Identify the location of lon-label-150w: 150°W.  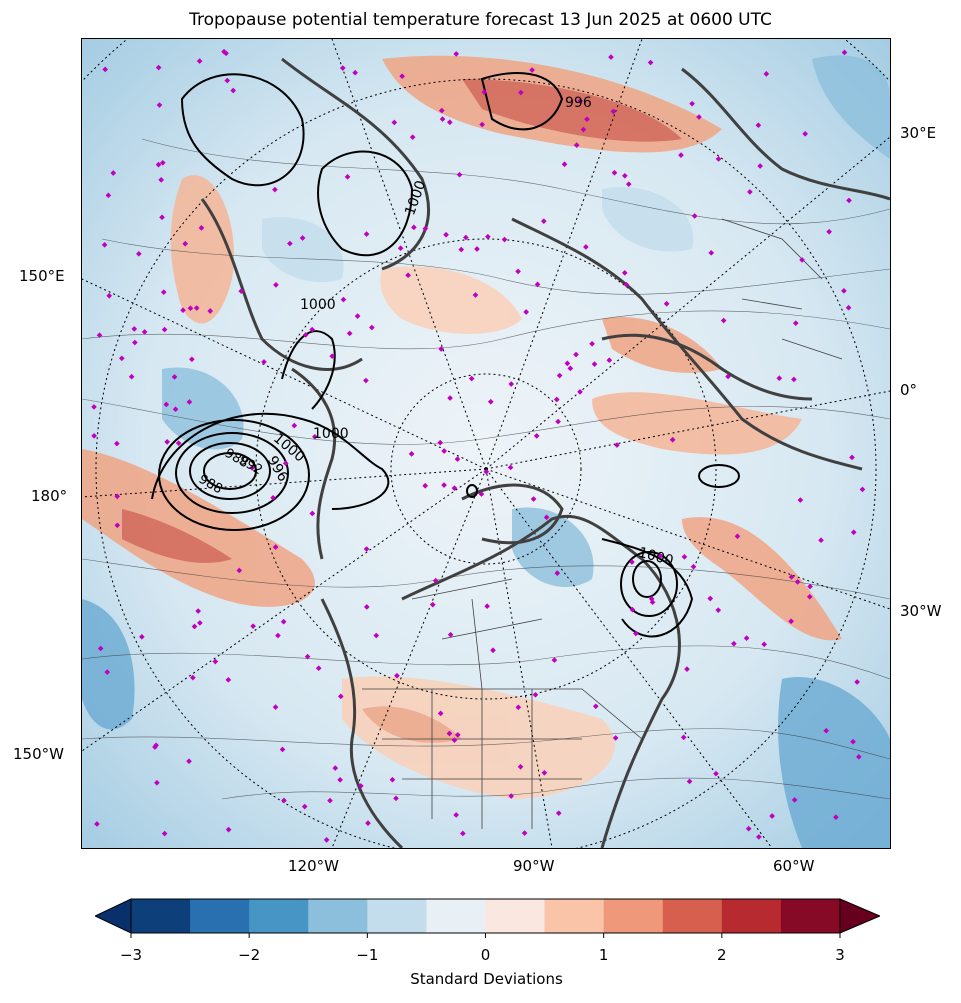
(38, 754).